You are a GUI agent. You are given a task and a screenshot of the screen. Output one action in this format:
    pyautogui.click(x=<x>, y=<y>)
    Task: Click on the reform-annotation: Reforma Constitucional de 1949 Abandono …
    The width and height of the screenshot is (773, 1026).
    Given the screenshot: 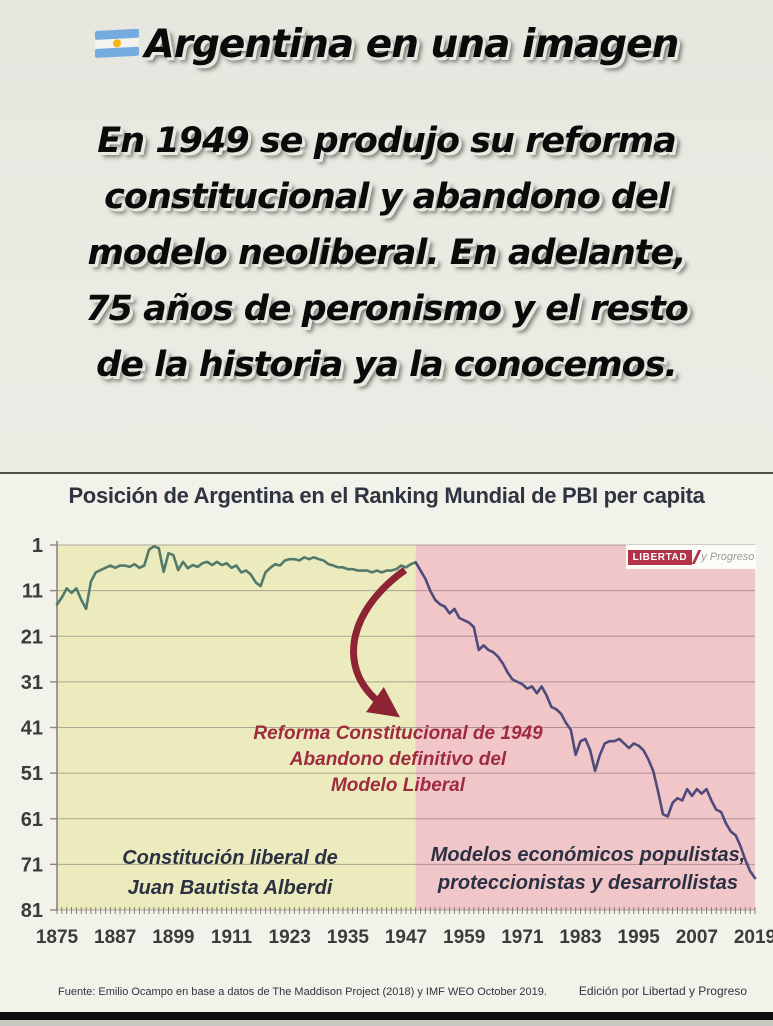 What is the action you would take?
    pyautogui.click(x=398, y=760)
    